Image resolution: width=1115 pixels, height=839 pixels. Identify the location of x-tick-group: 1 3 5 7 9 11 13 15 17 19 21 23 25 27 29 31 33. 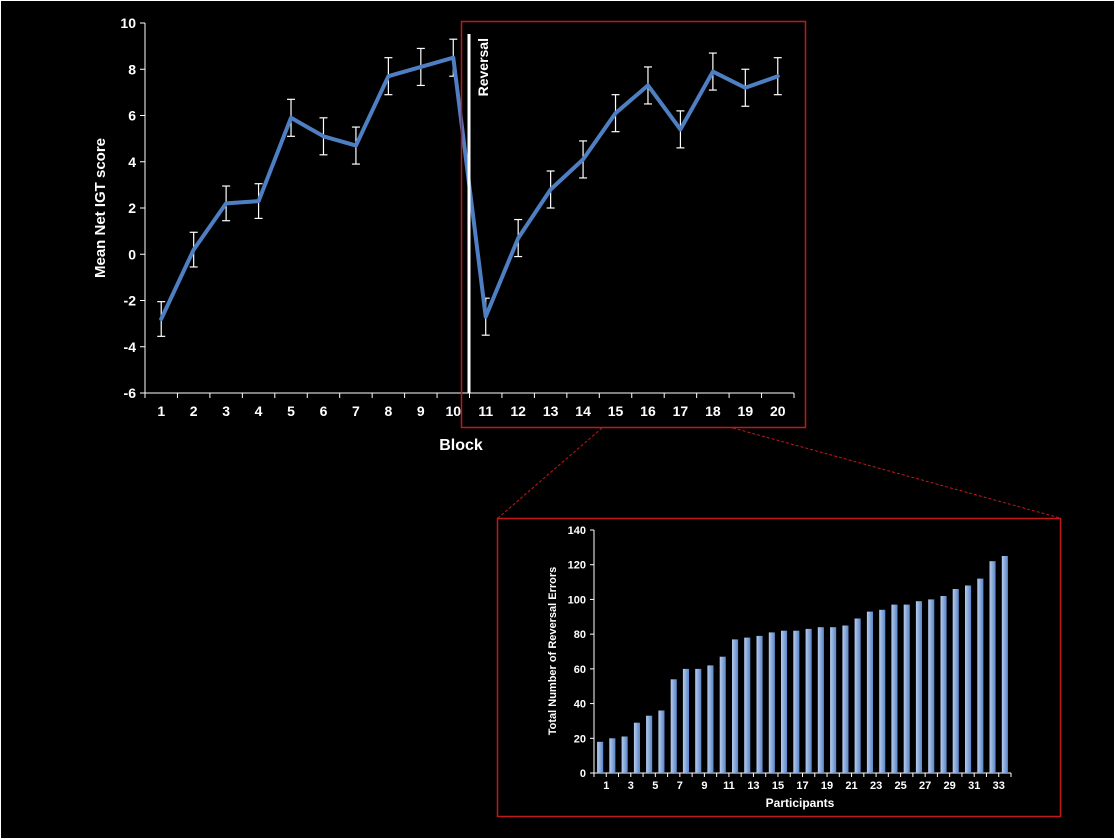
(802, 782).